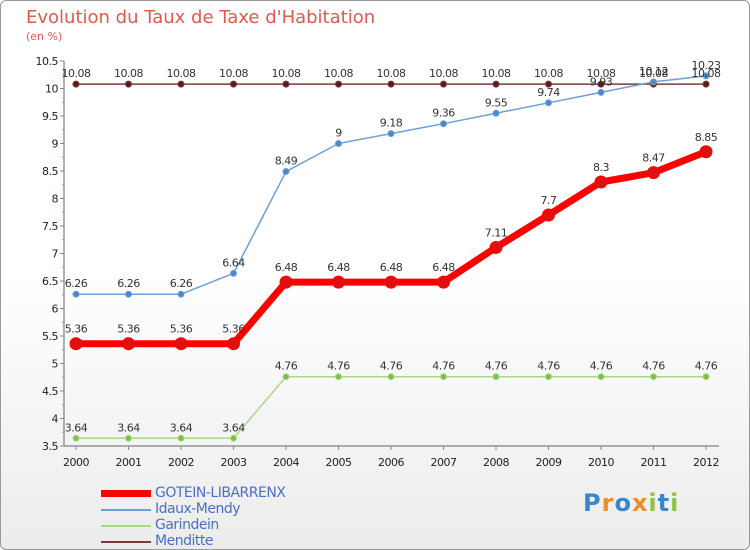 This screenshot has width=750, height=550. Describe the element at coordinates (55, 144) in the screenshot. I see `y-tick-label: 9` at that location.